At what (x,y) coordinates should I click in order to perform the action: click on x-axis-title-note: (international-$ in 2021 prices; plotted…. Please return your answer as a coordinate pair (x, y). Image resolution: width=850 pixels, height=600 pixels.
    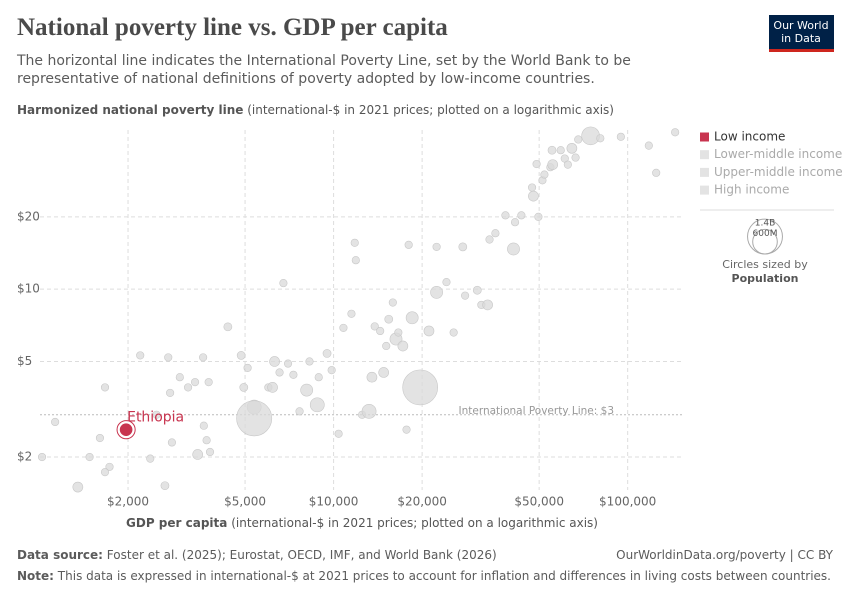
    Looking at the image, I should click on (414, 523).